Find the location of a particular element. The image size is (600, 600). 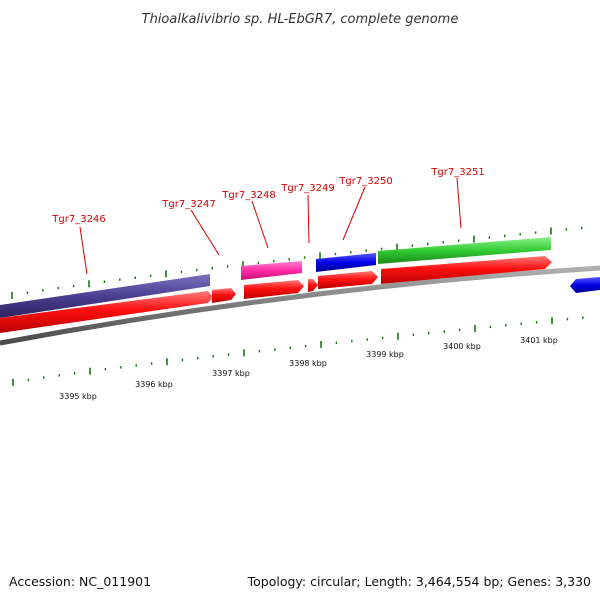

feature-right-reverse is located at coordinates (585, 285).